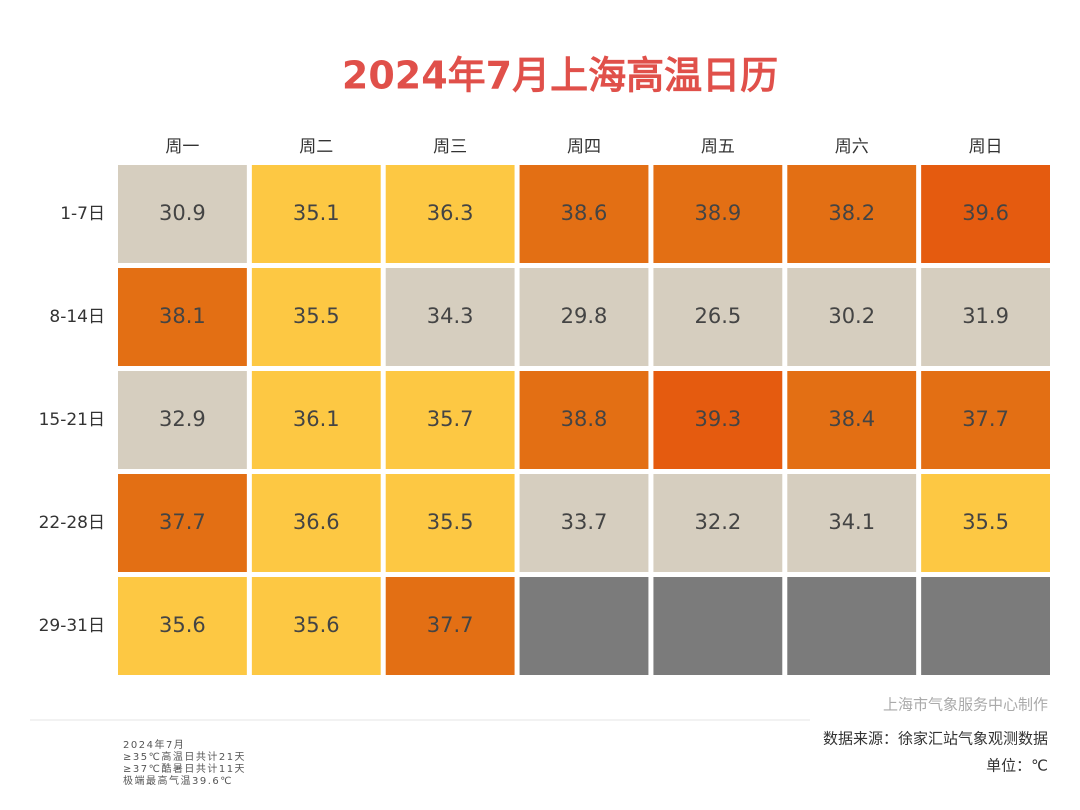  Describe the element at coordinates (935, 739) in the screenshot. I see `source: 数据来源：徐家汇站气象观测数据` at that location.